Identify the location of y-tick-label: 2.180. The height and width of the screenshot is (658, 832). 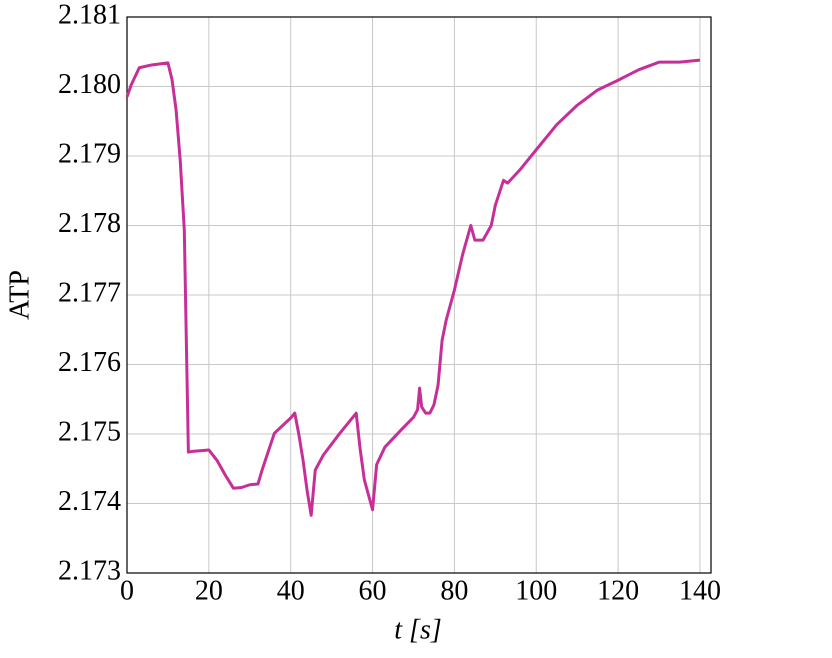
(89, 84).